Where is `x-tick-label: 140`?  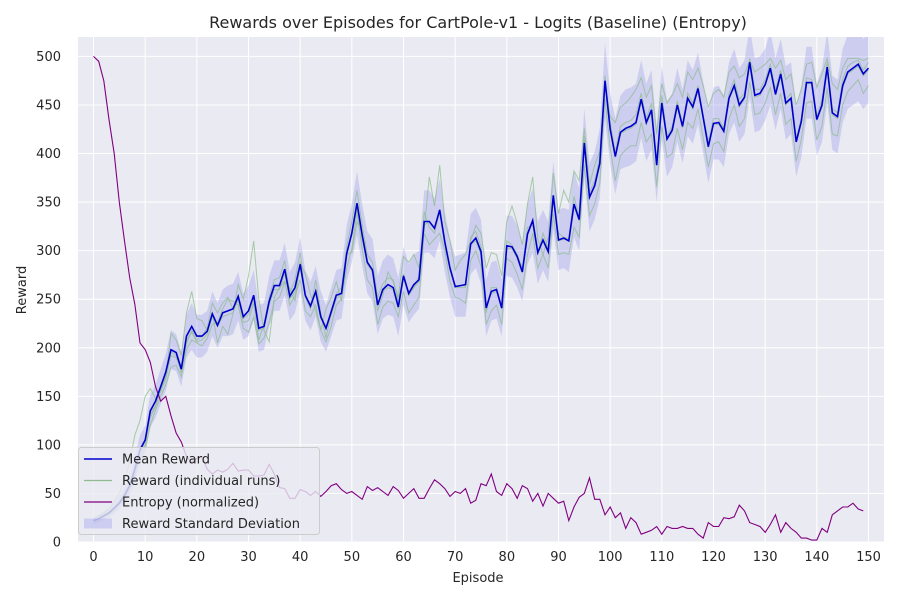 x-tick-label: 140 is located at coordinates (816, 557).